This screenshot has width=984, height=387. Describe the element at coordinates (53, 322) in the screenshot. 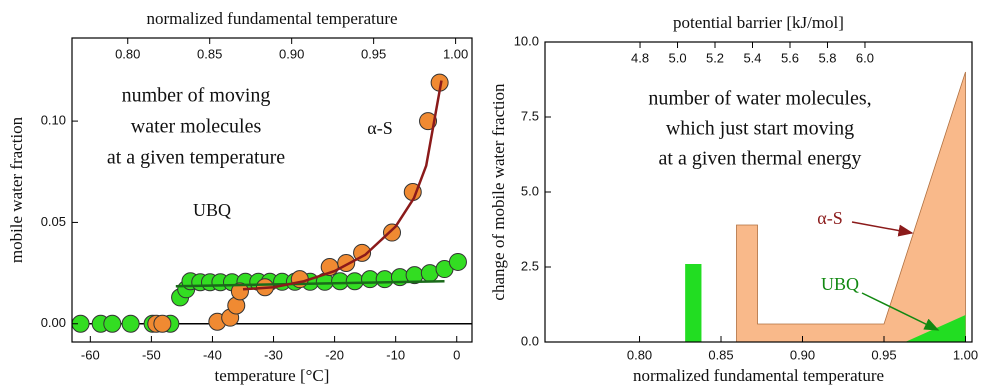

I see `y-tick-label: 0.00` at that location.